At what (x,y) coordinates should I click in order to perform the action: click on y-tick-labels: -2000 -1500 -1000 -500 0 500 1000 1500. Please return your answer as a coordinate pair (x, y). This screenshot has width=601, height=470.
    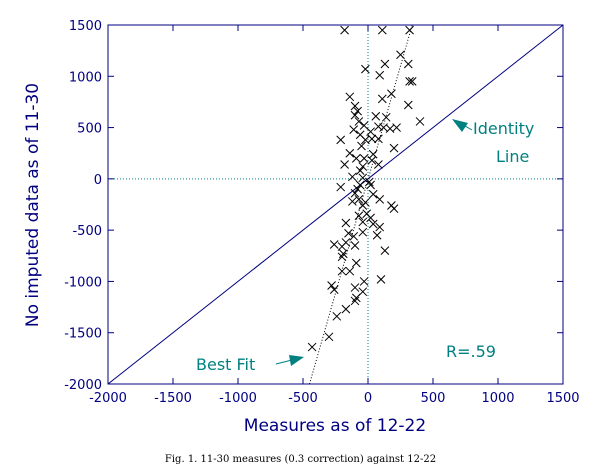
    Looking at the image, I should click on (83, 206).